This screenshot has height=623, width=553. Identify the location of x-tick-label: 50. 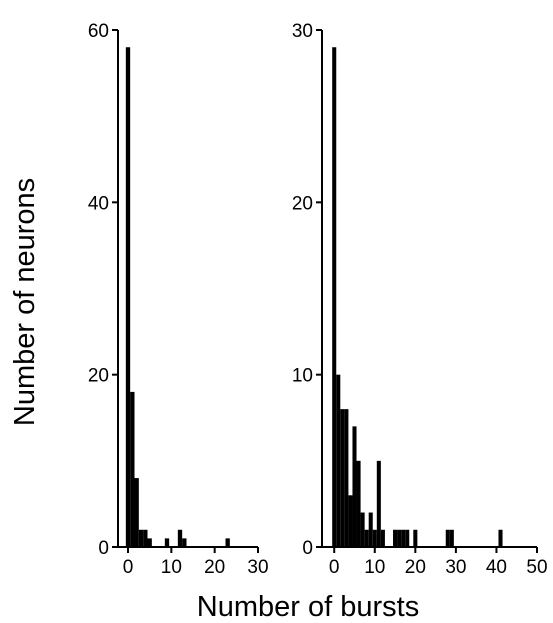
(536, 567).